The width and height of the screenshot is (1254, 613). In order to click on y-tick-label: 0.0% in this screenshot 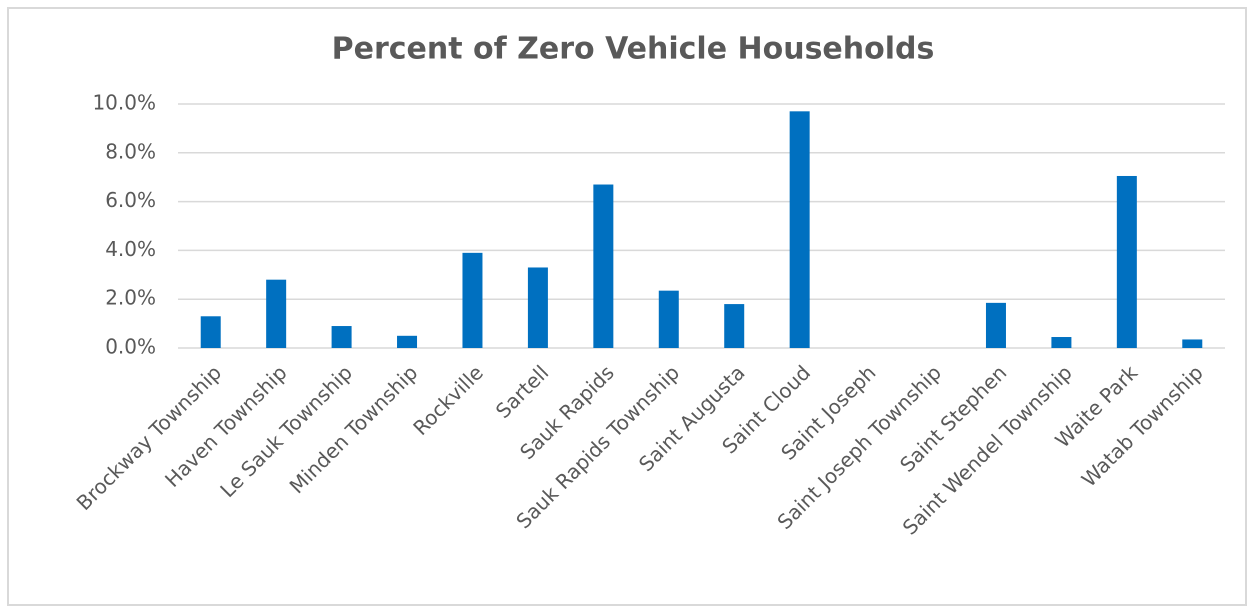, I will do `click(130, 347)`.